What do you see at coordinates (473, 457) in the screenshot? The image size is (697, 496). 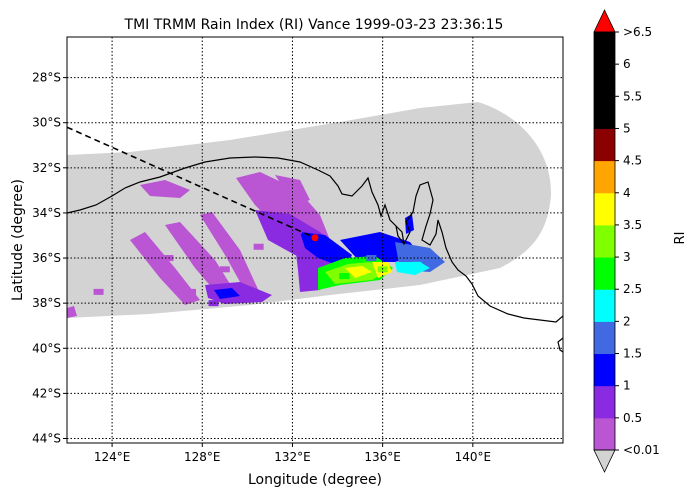 I see `x-tick-label: 140°E` at bounding box center [473, 457].